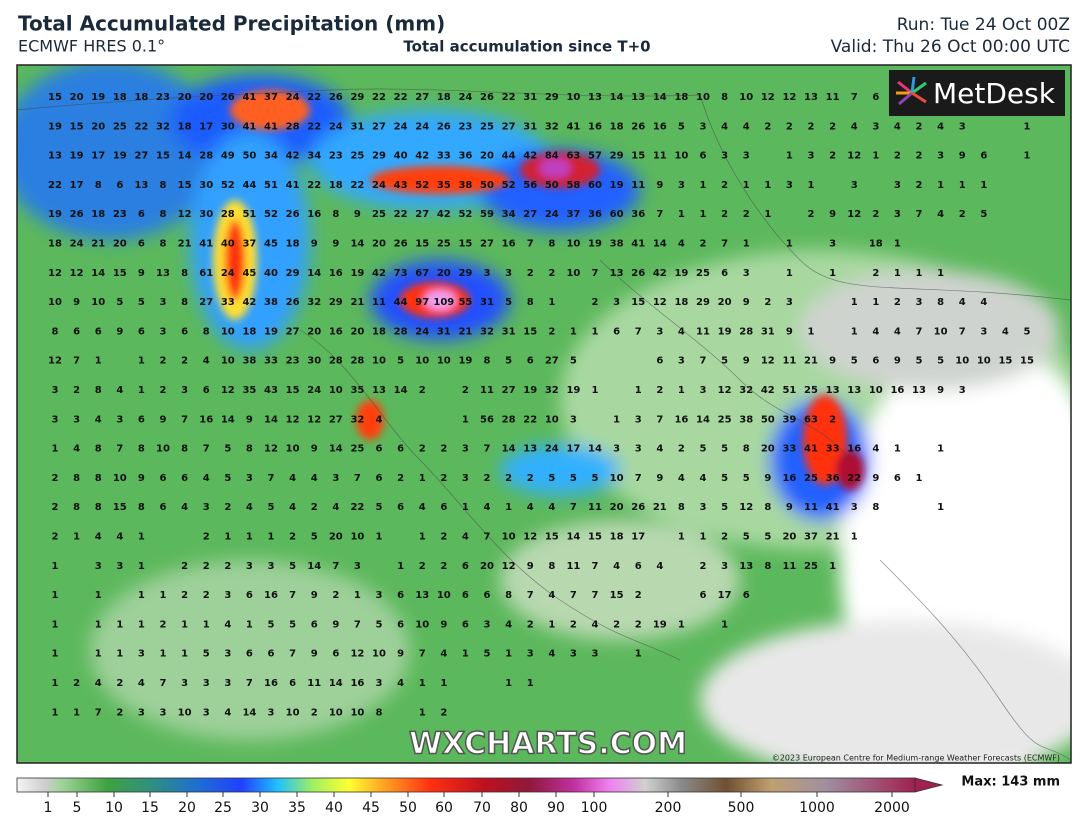  Describe the element at coordinates (55, 244) in the screenshot. I see `grid-value: 18` at that location.